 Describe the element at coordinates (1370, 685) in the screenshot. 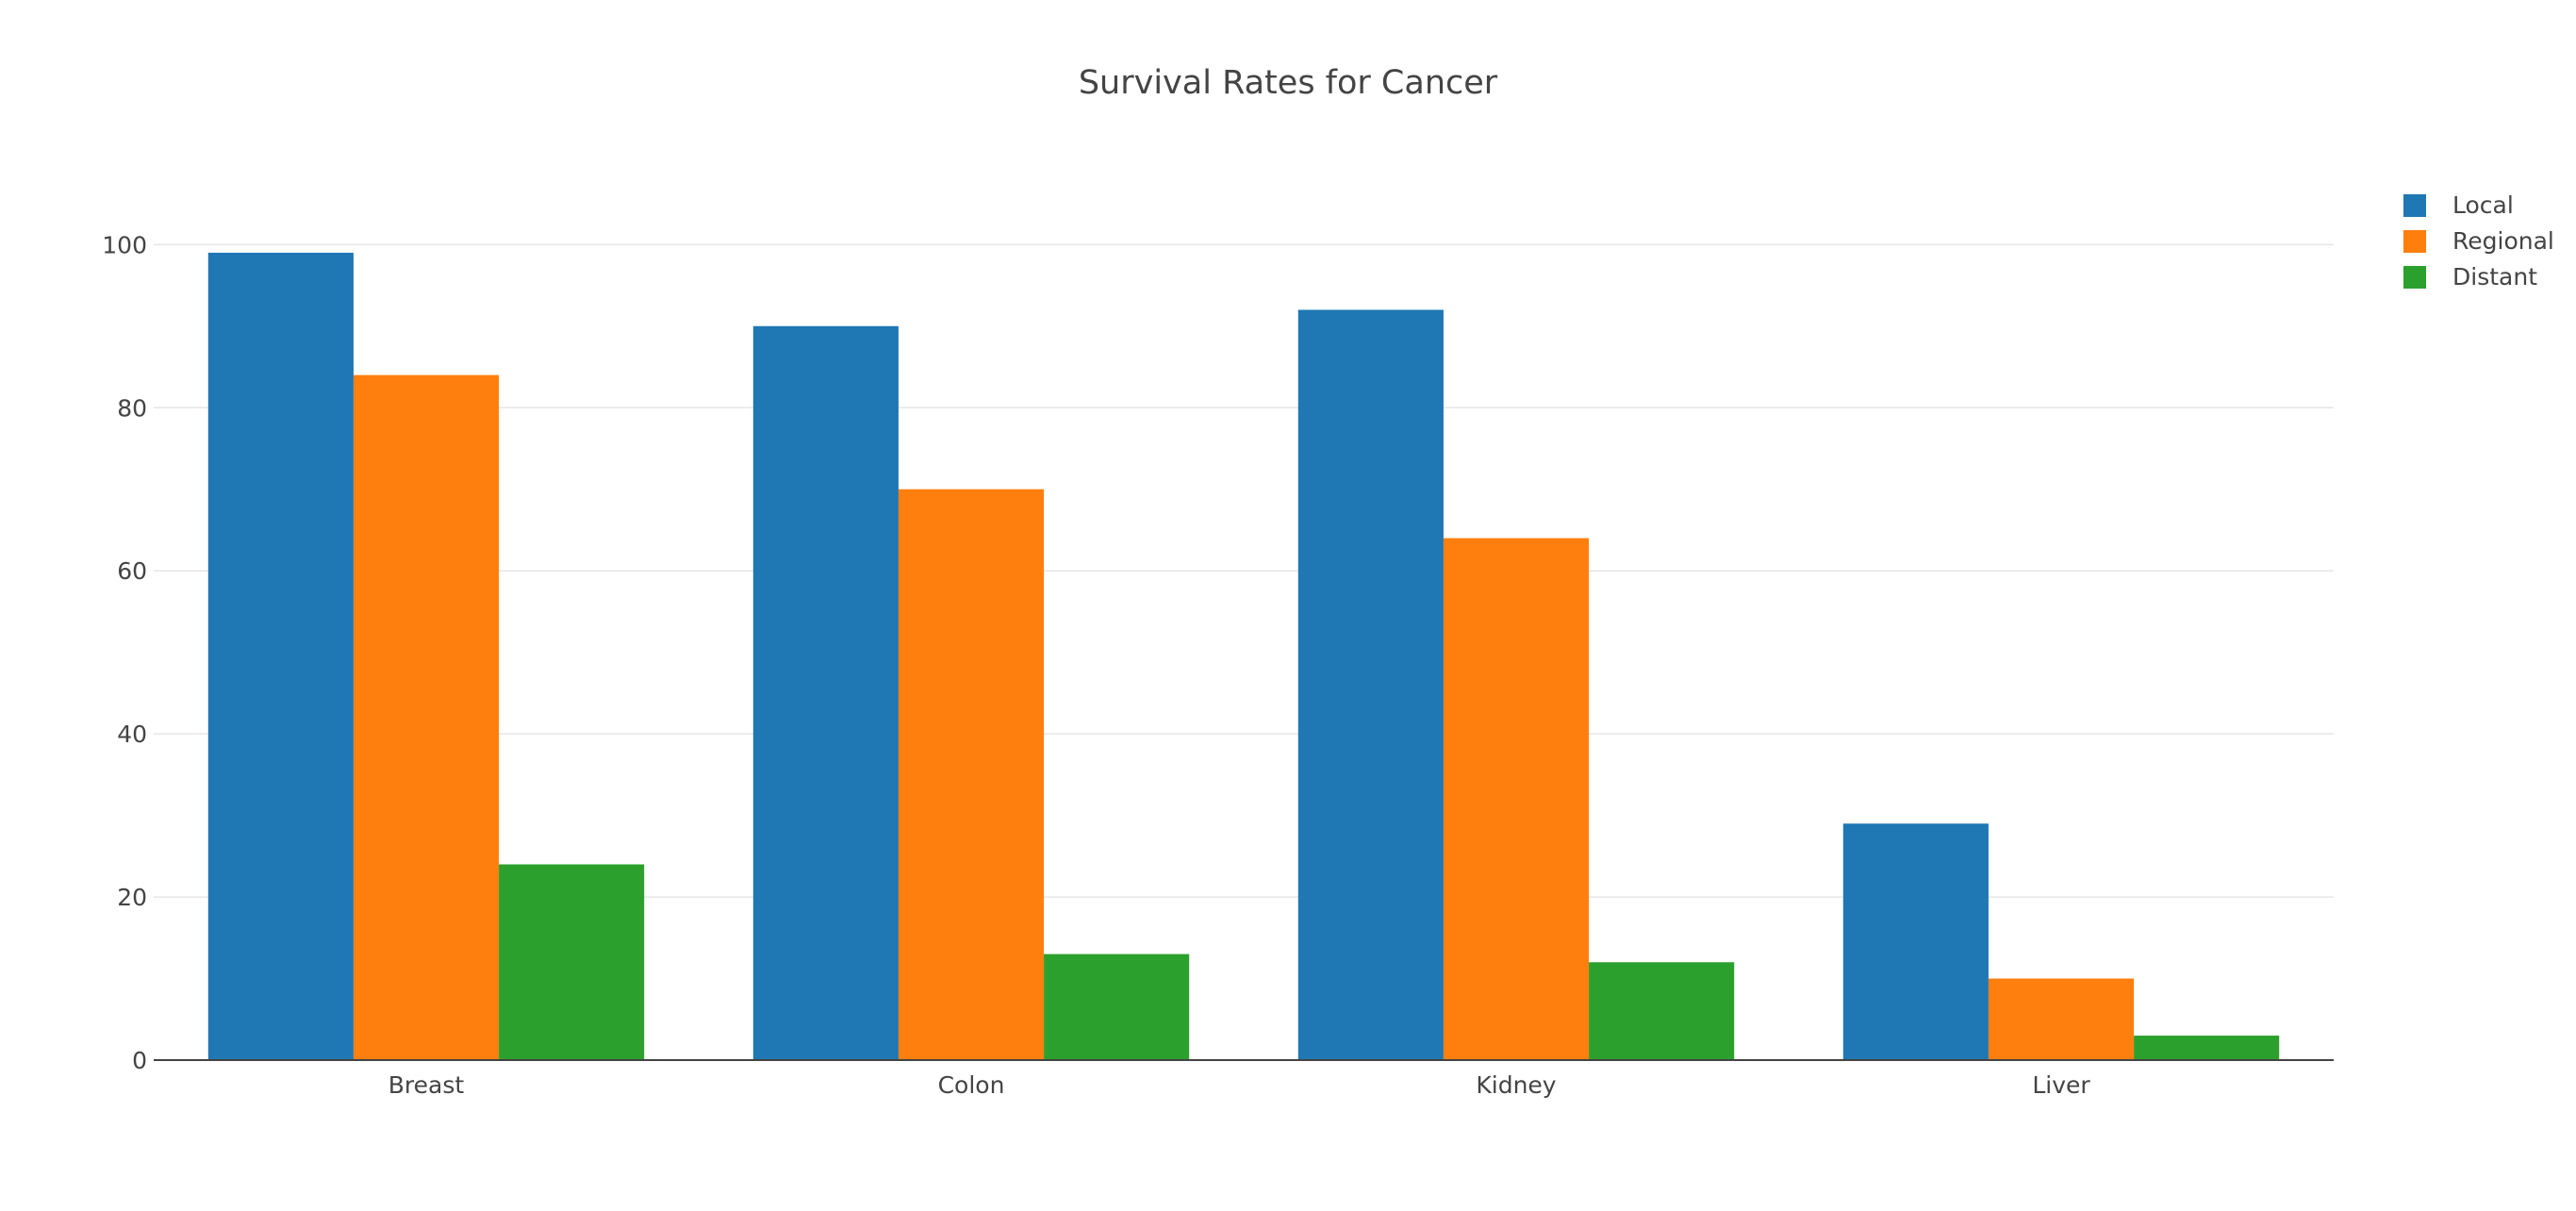

I see `bar-local-kidney` at that location.